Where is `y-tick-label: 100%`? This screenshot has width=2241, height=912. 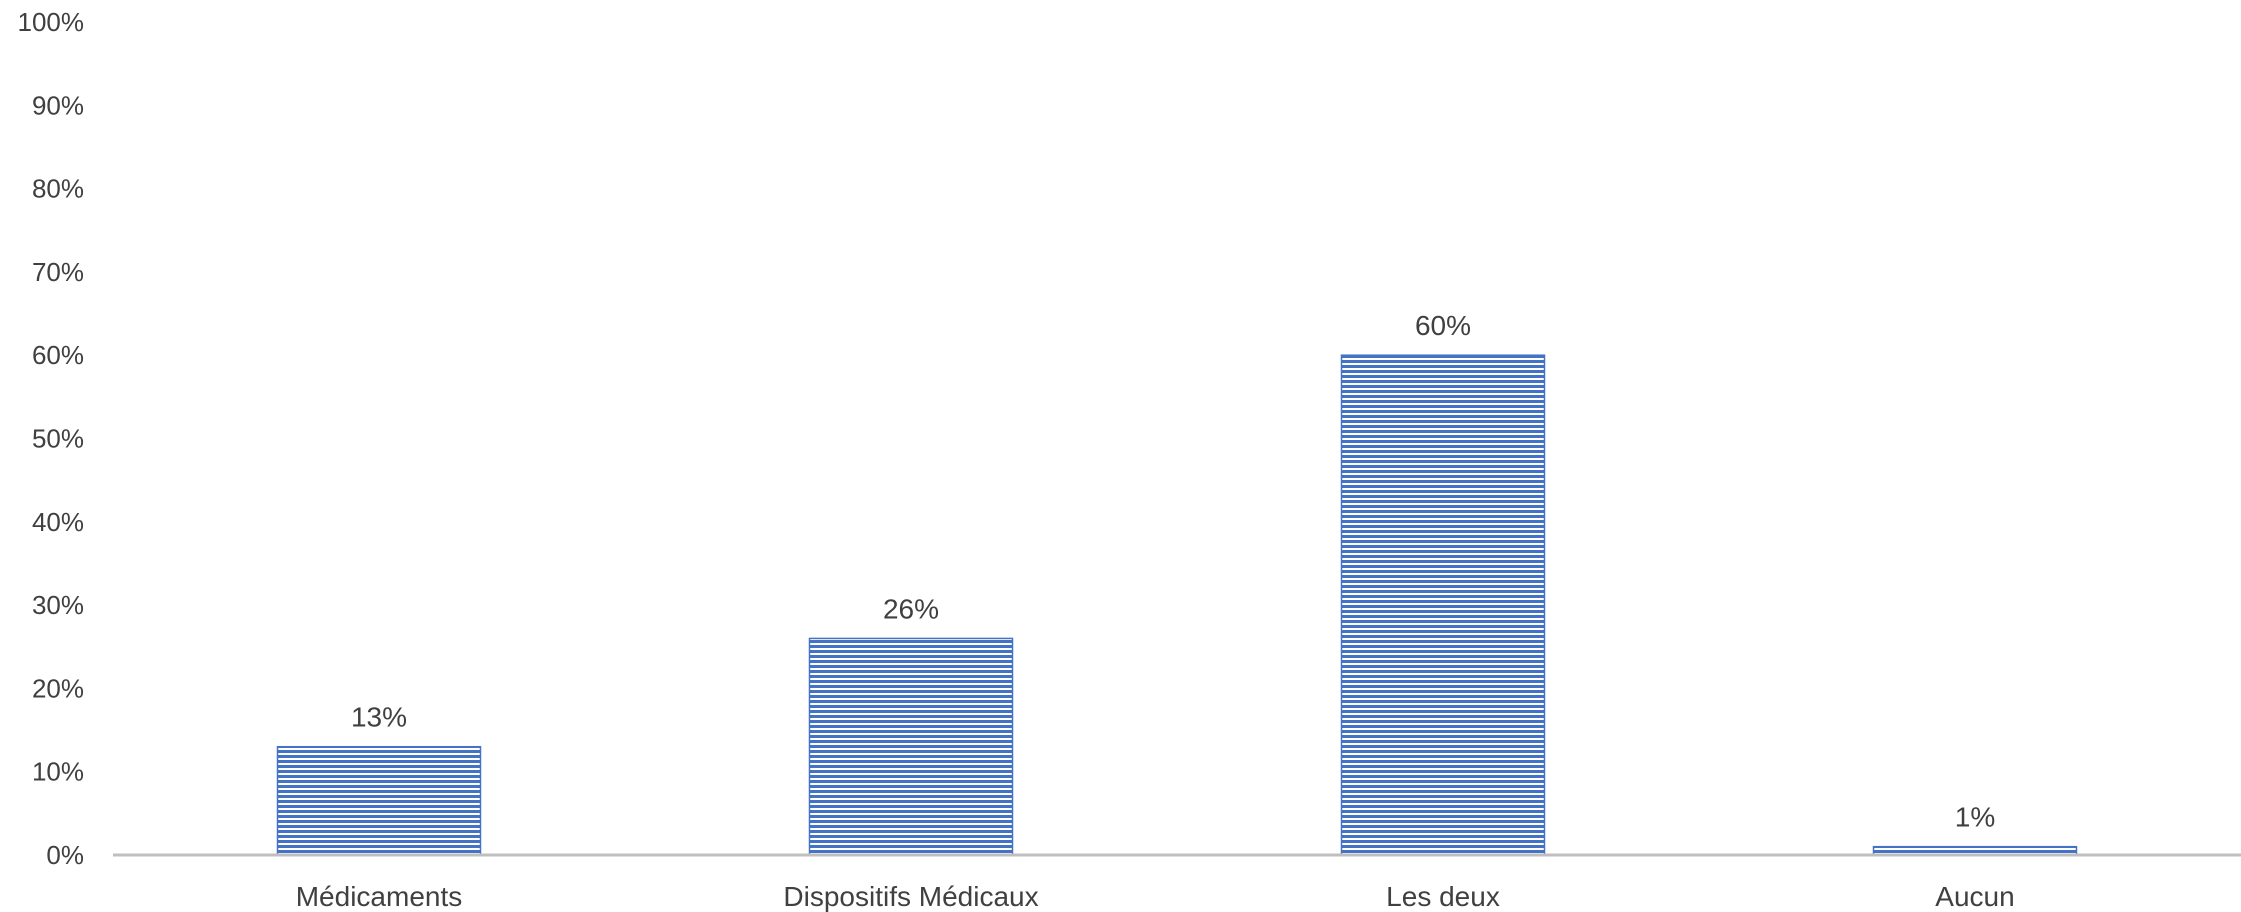
y-tick-label: 100% is located at coordinates (51, 22).